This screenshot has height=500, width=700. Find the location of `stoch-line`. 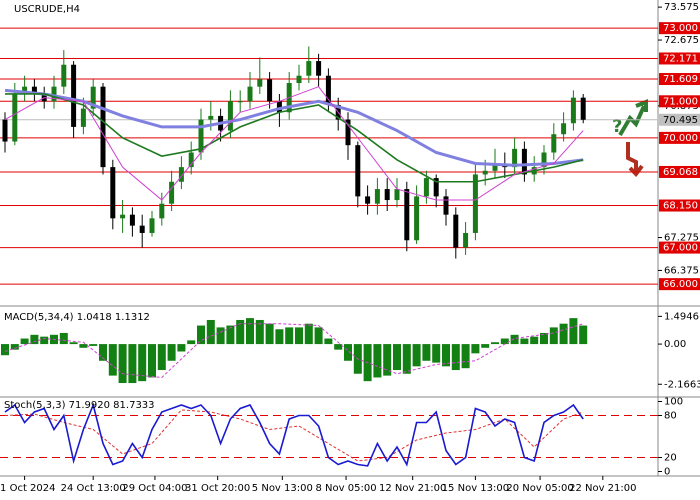

stoch-line is located at coordinates (294, 434).